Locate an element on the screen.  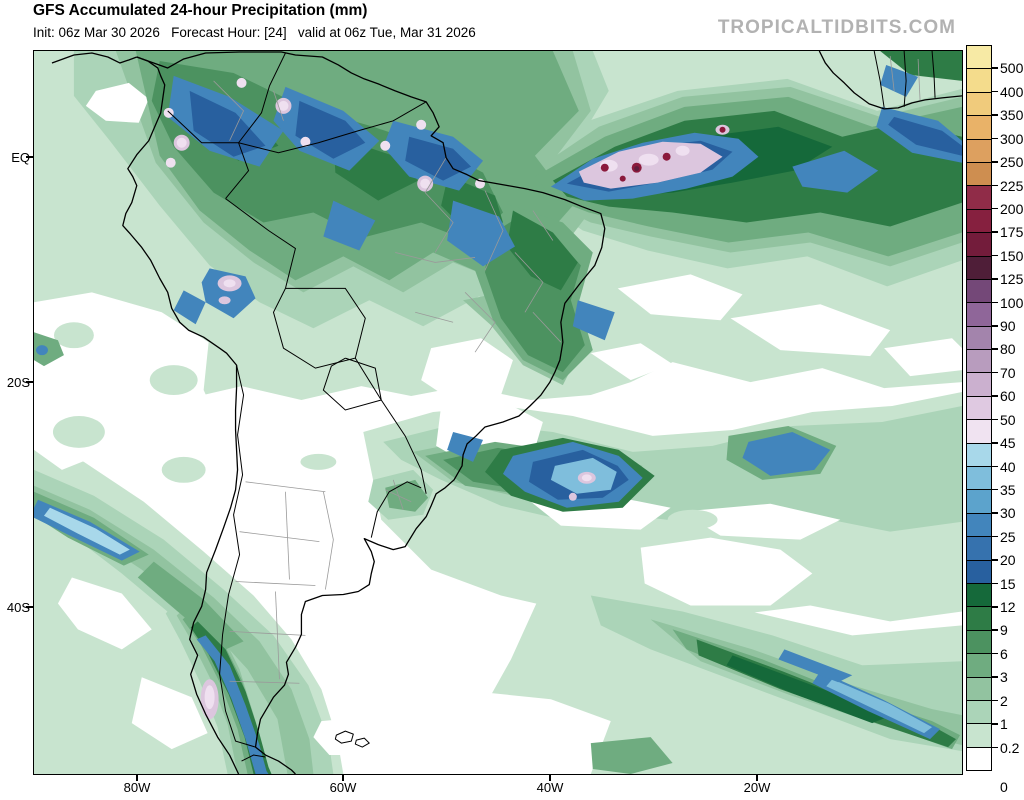
lat-label-20S: 20S is located at coordinates (18, 382).